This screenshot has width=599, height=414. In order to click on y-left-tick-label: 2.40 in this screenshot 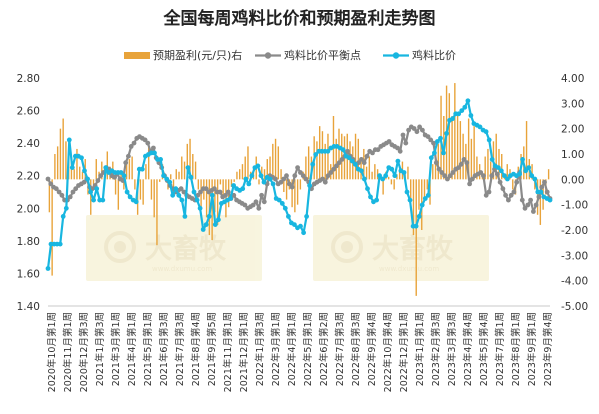, I will do `click(28, 144)`.